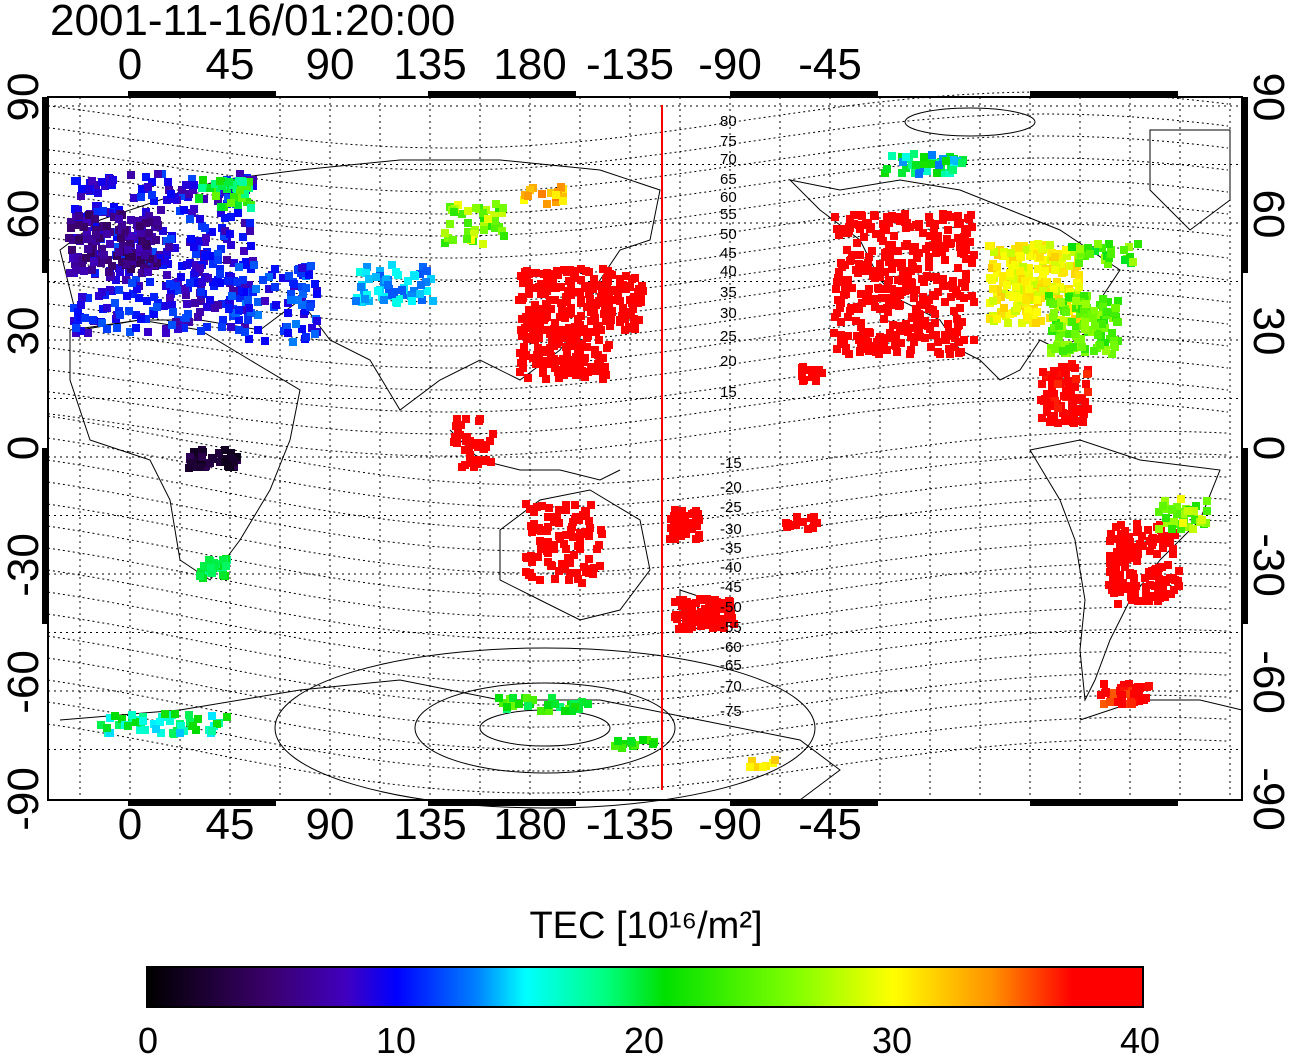  What do you see at coordinates (253, 22) in the screenshot?
I see `map-title-timestamp: 2001-11-16/01:20:00` at bounding box center [253, 22].